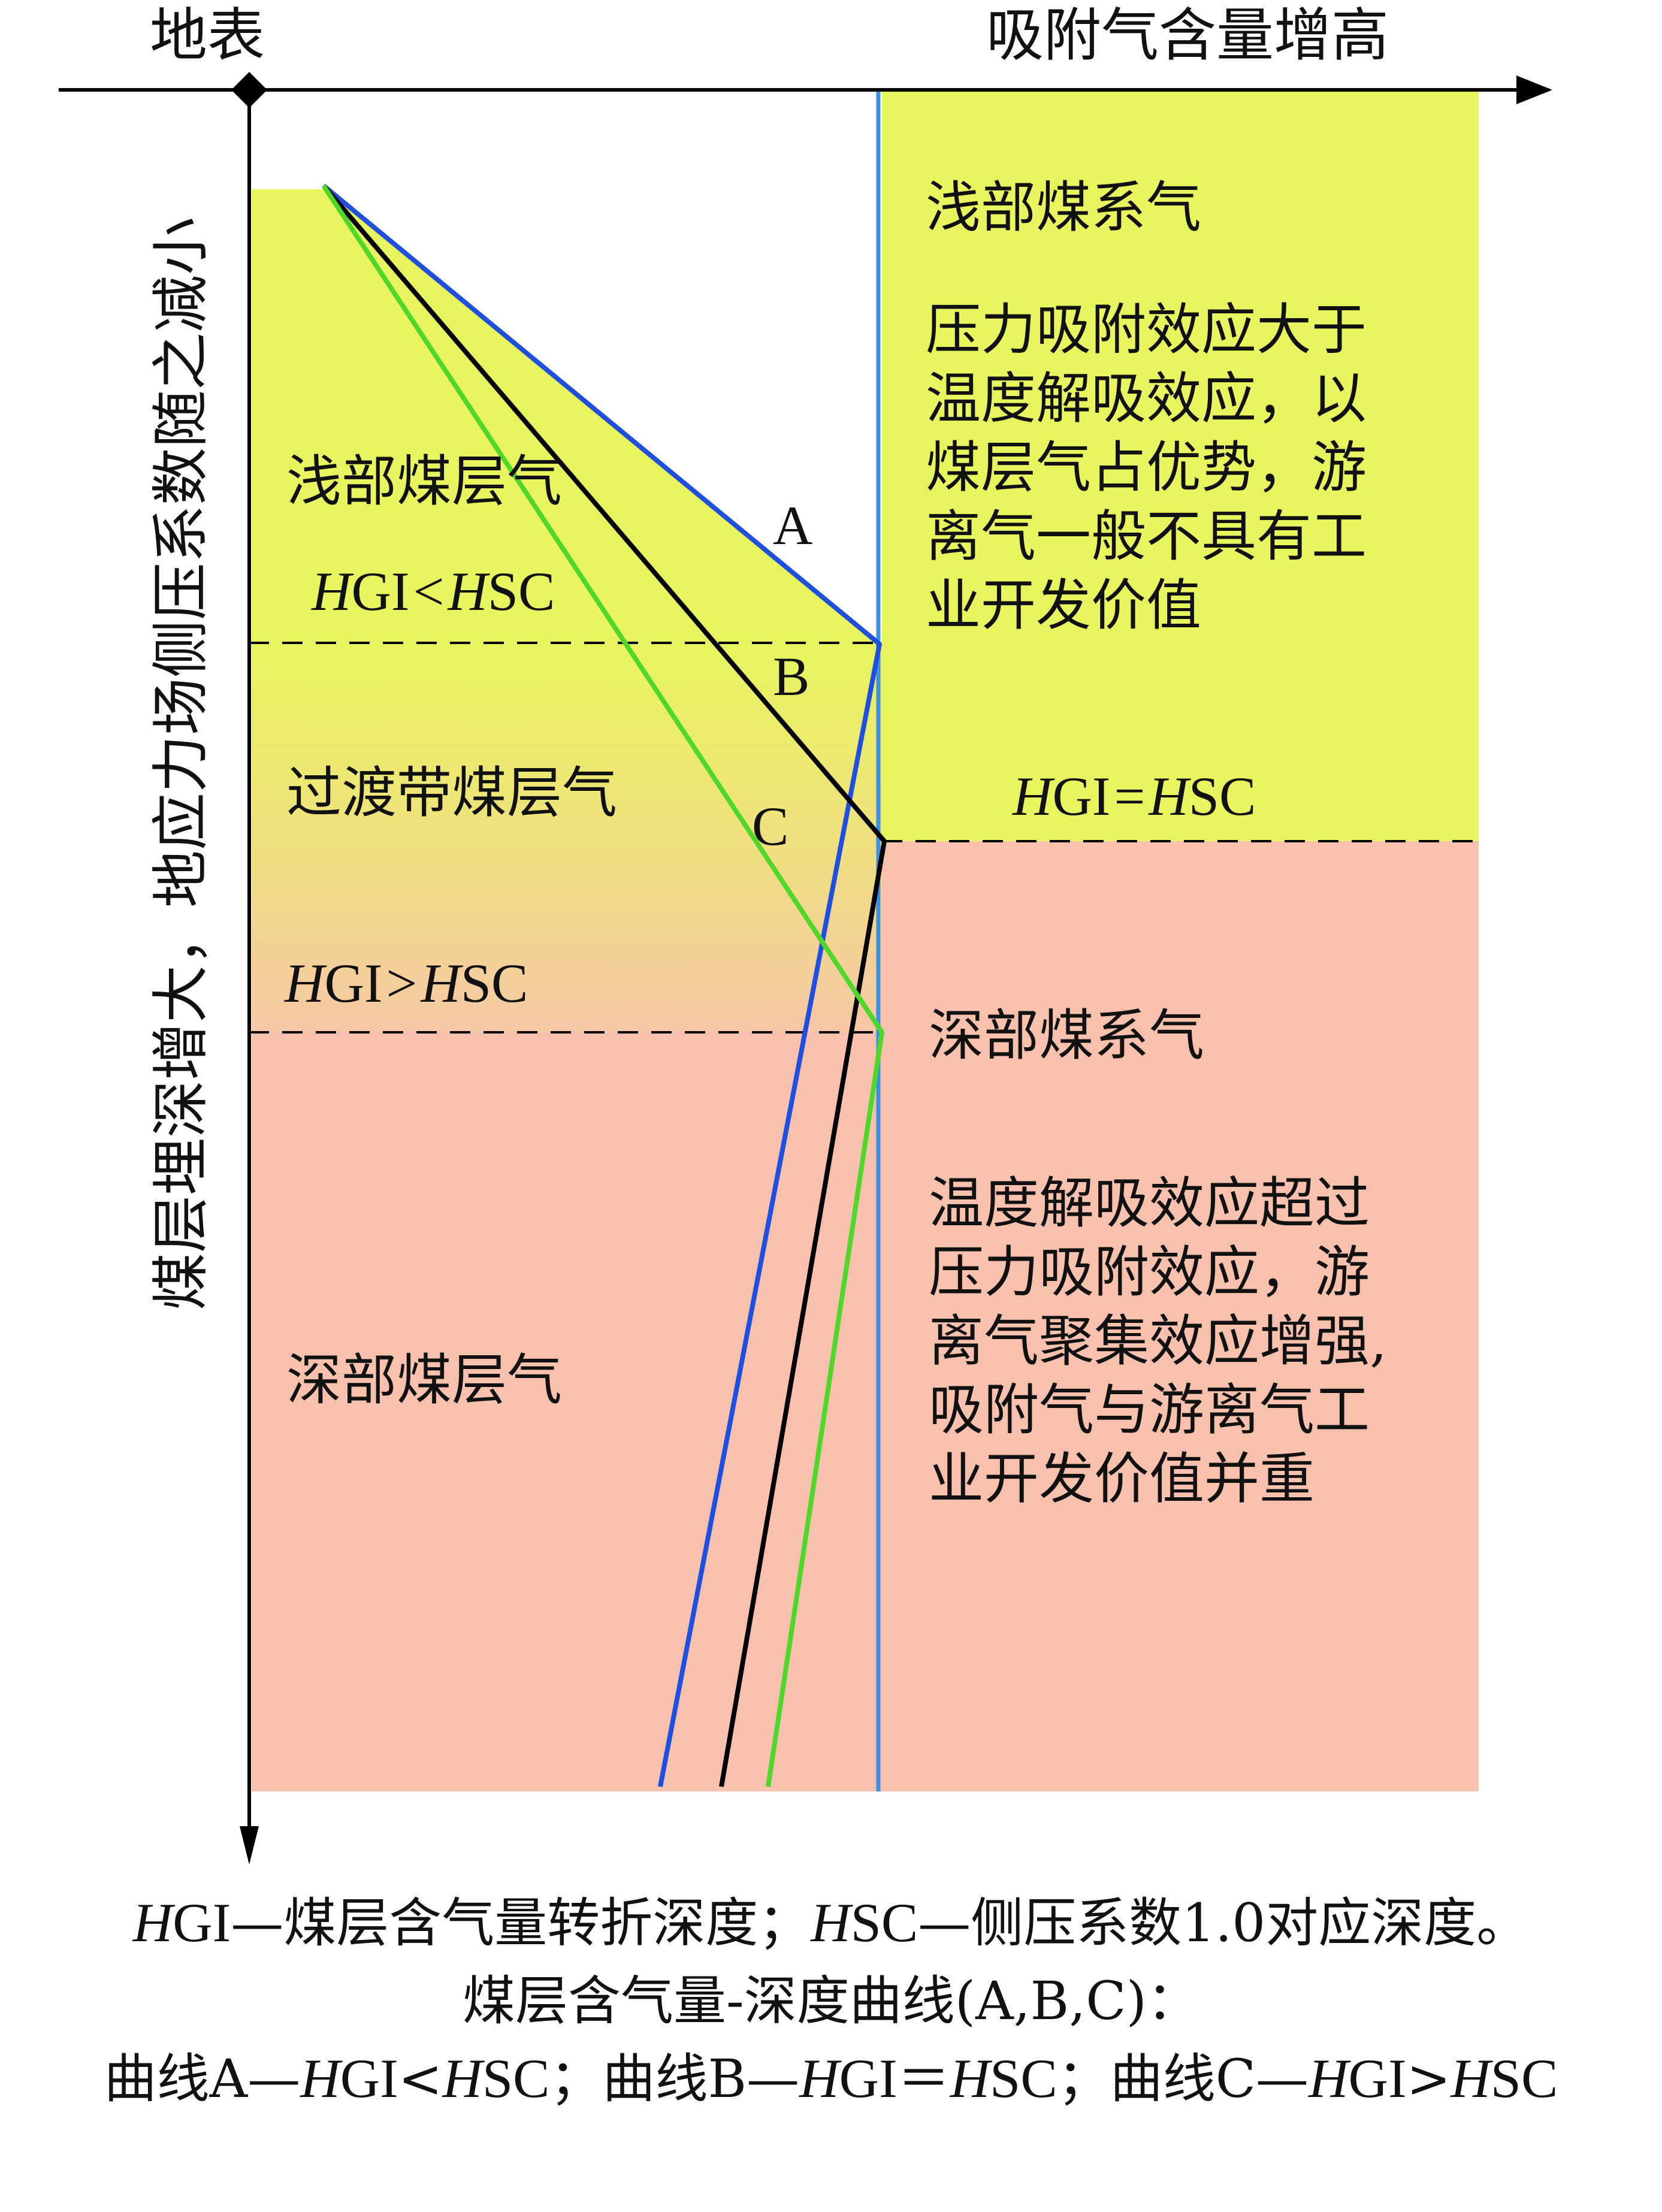  Describe the element at coordinates (424, 1380) in the screenshot. I see `zone-label-deep: 深部煤层气` at that location.